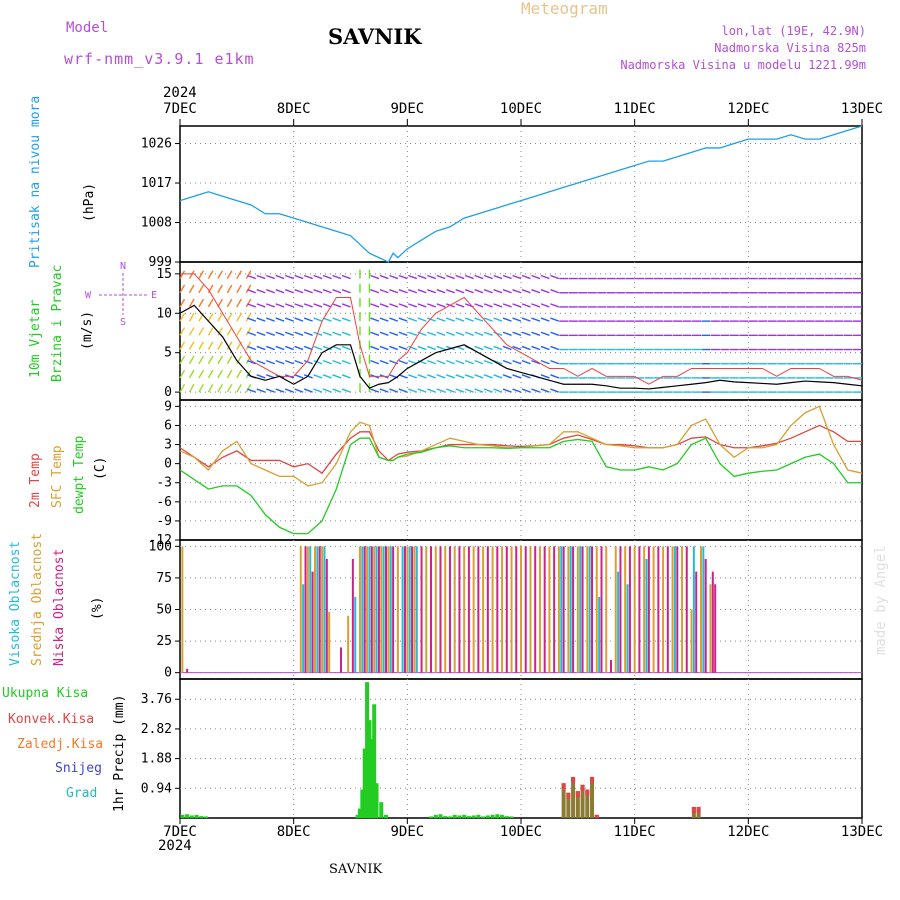 This screenshot has height=900, width=900. What do you see at coordinates (164, 313) in the screenshot?
I see `wind-tick-label: 10` at bounding box center [164, 313].